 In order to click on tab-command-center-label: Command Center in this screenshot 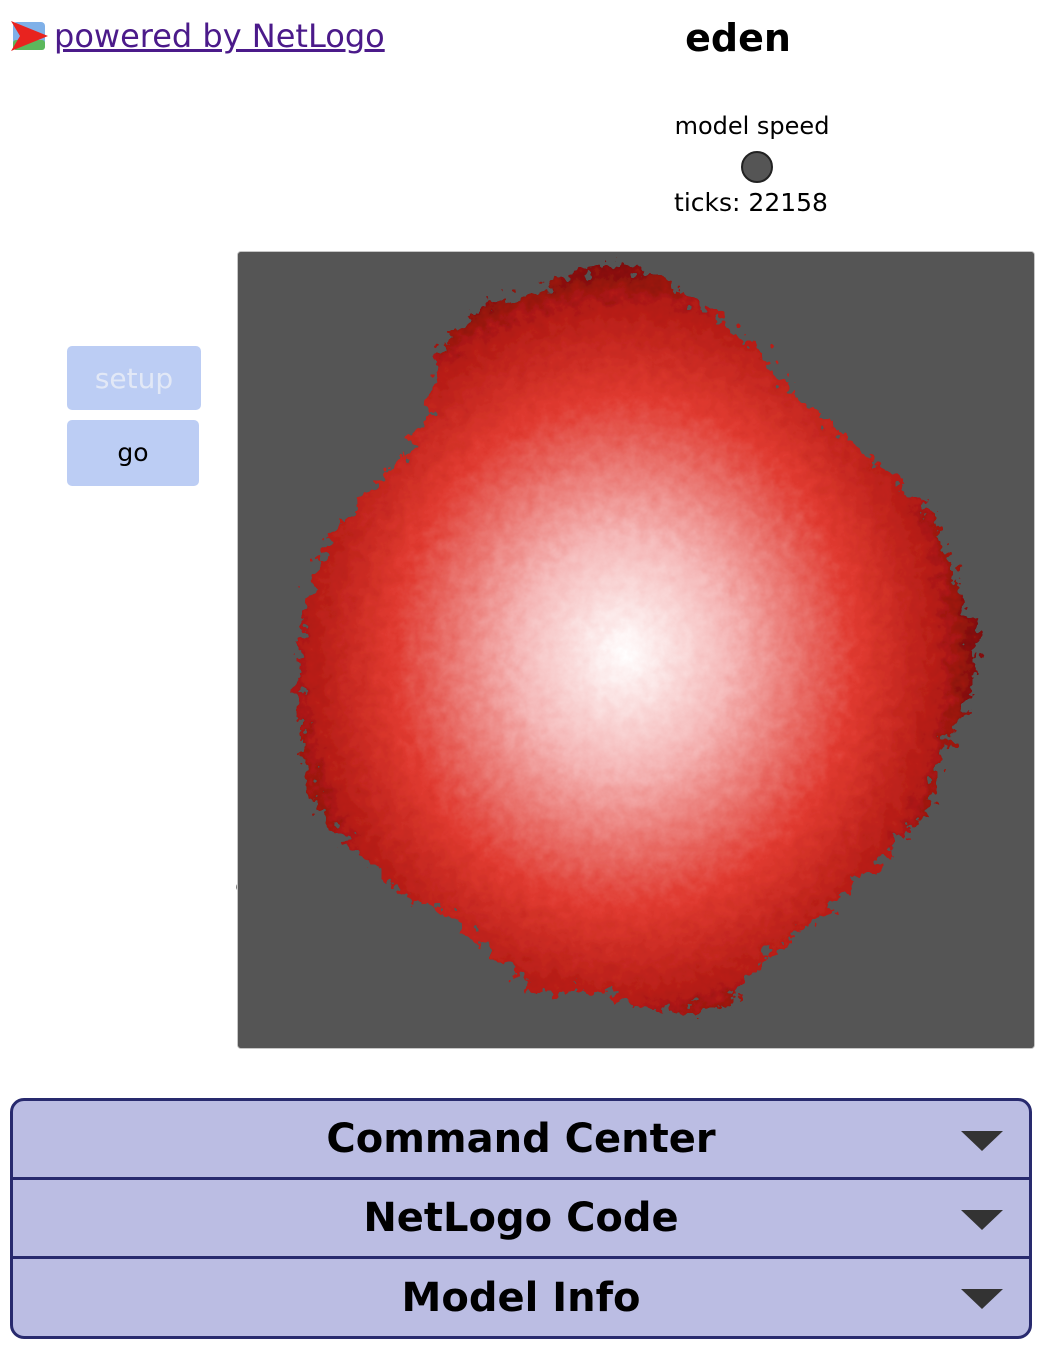, I will do `click(521, 1139)`.